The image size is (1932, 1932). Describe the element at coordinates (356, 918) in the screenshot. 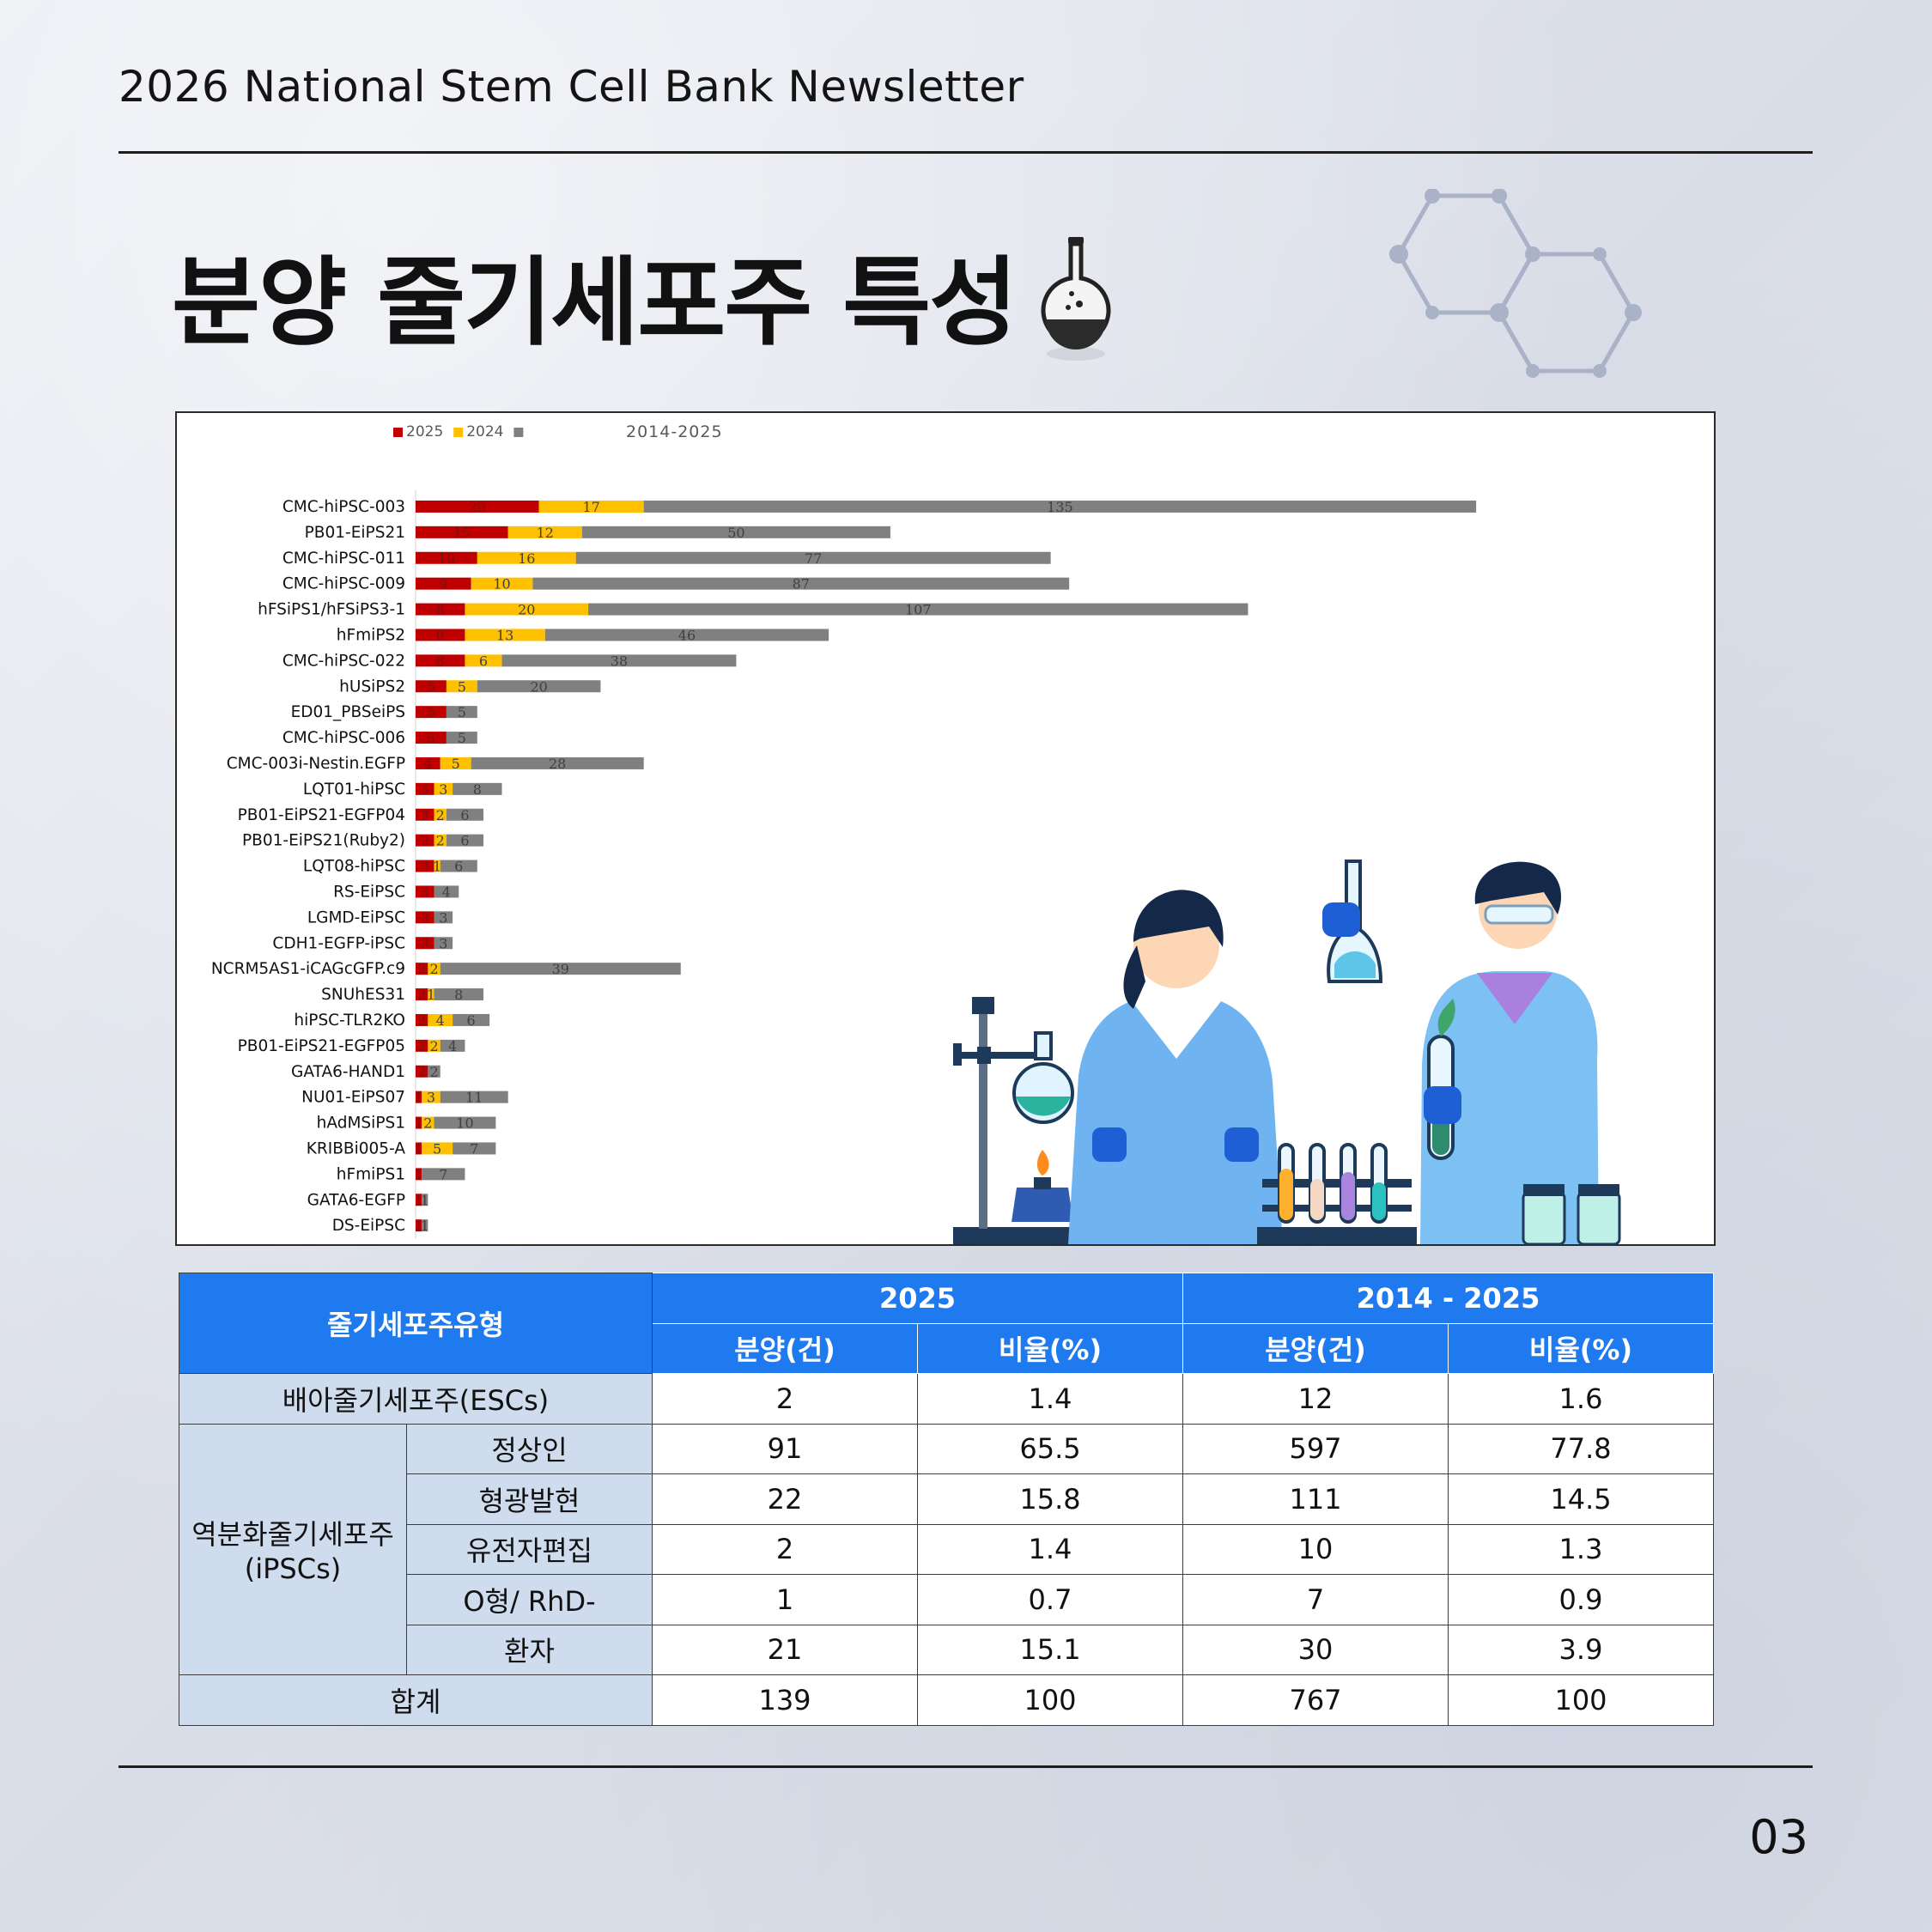

I see `category-label: LGMD-EiPSC` at that location.